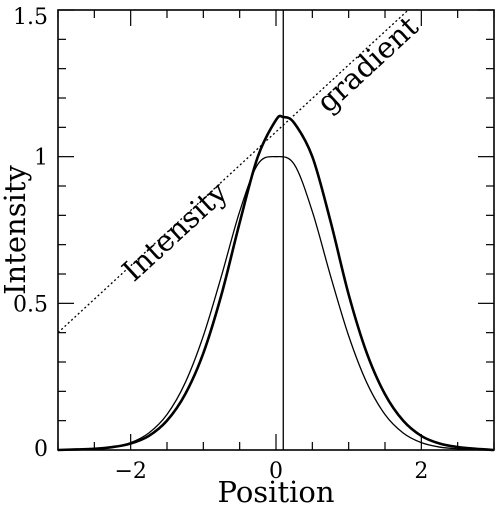 This screenshot has width=496, height=505. Describe the element at coordinates (41, 449) in the screenshot. I see `y-tick-label: 0` at that location.